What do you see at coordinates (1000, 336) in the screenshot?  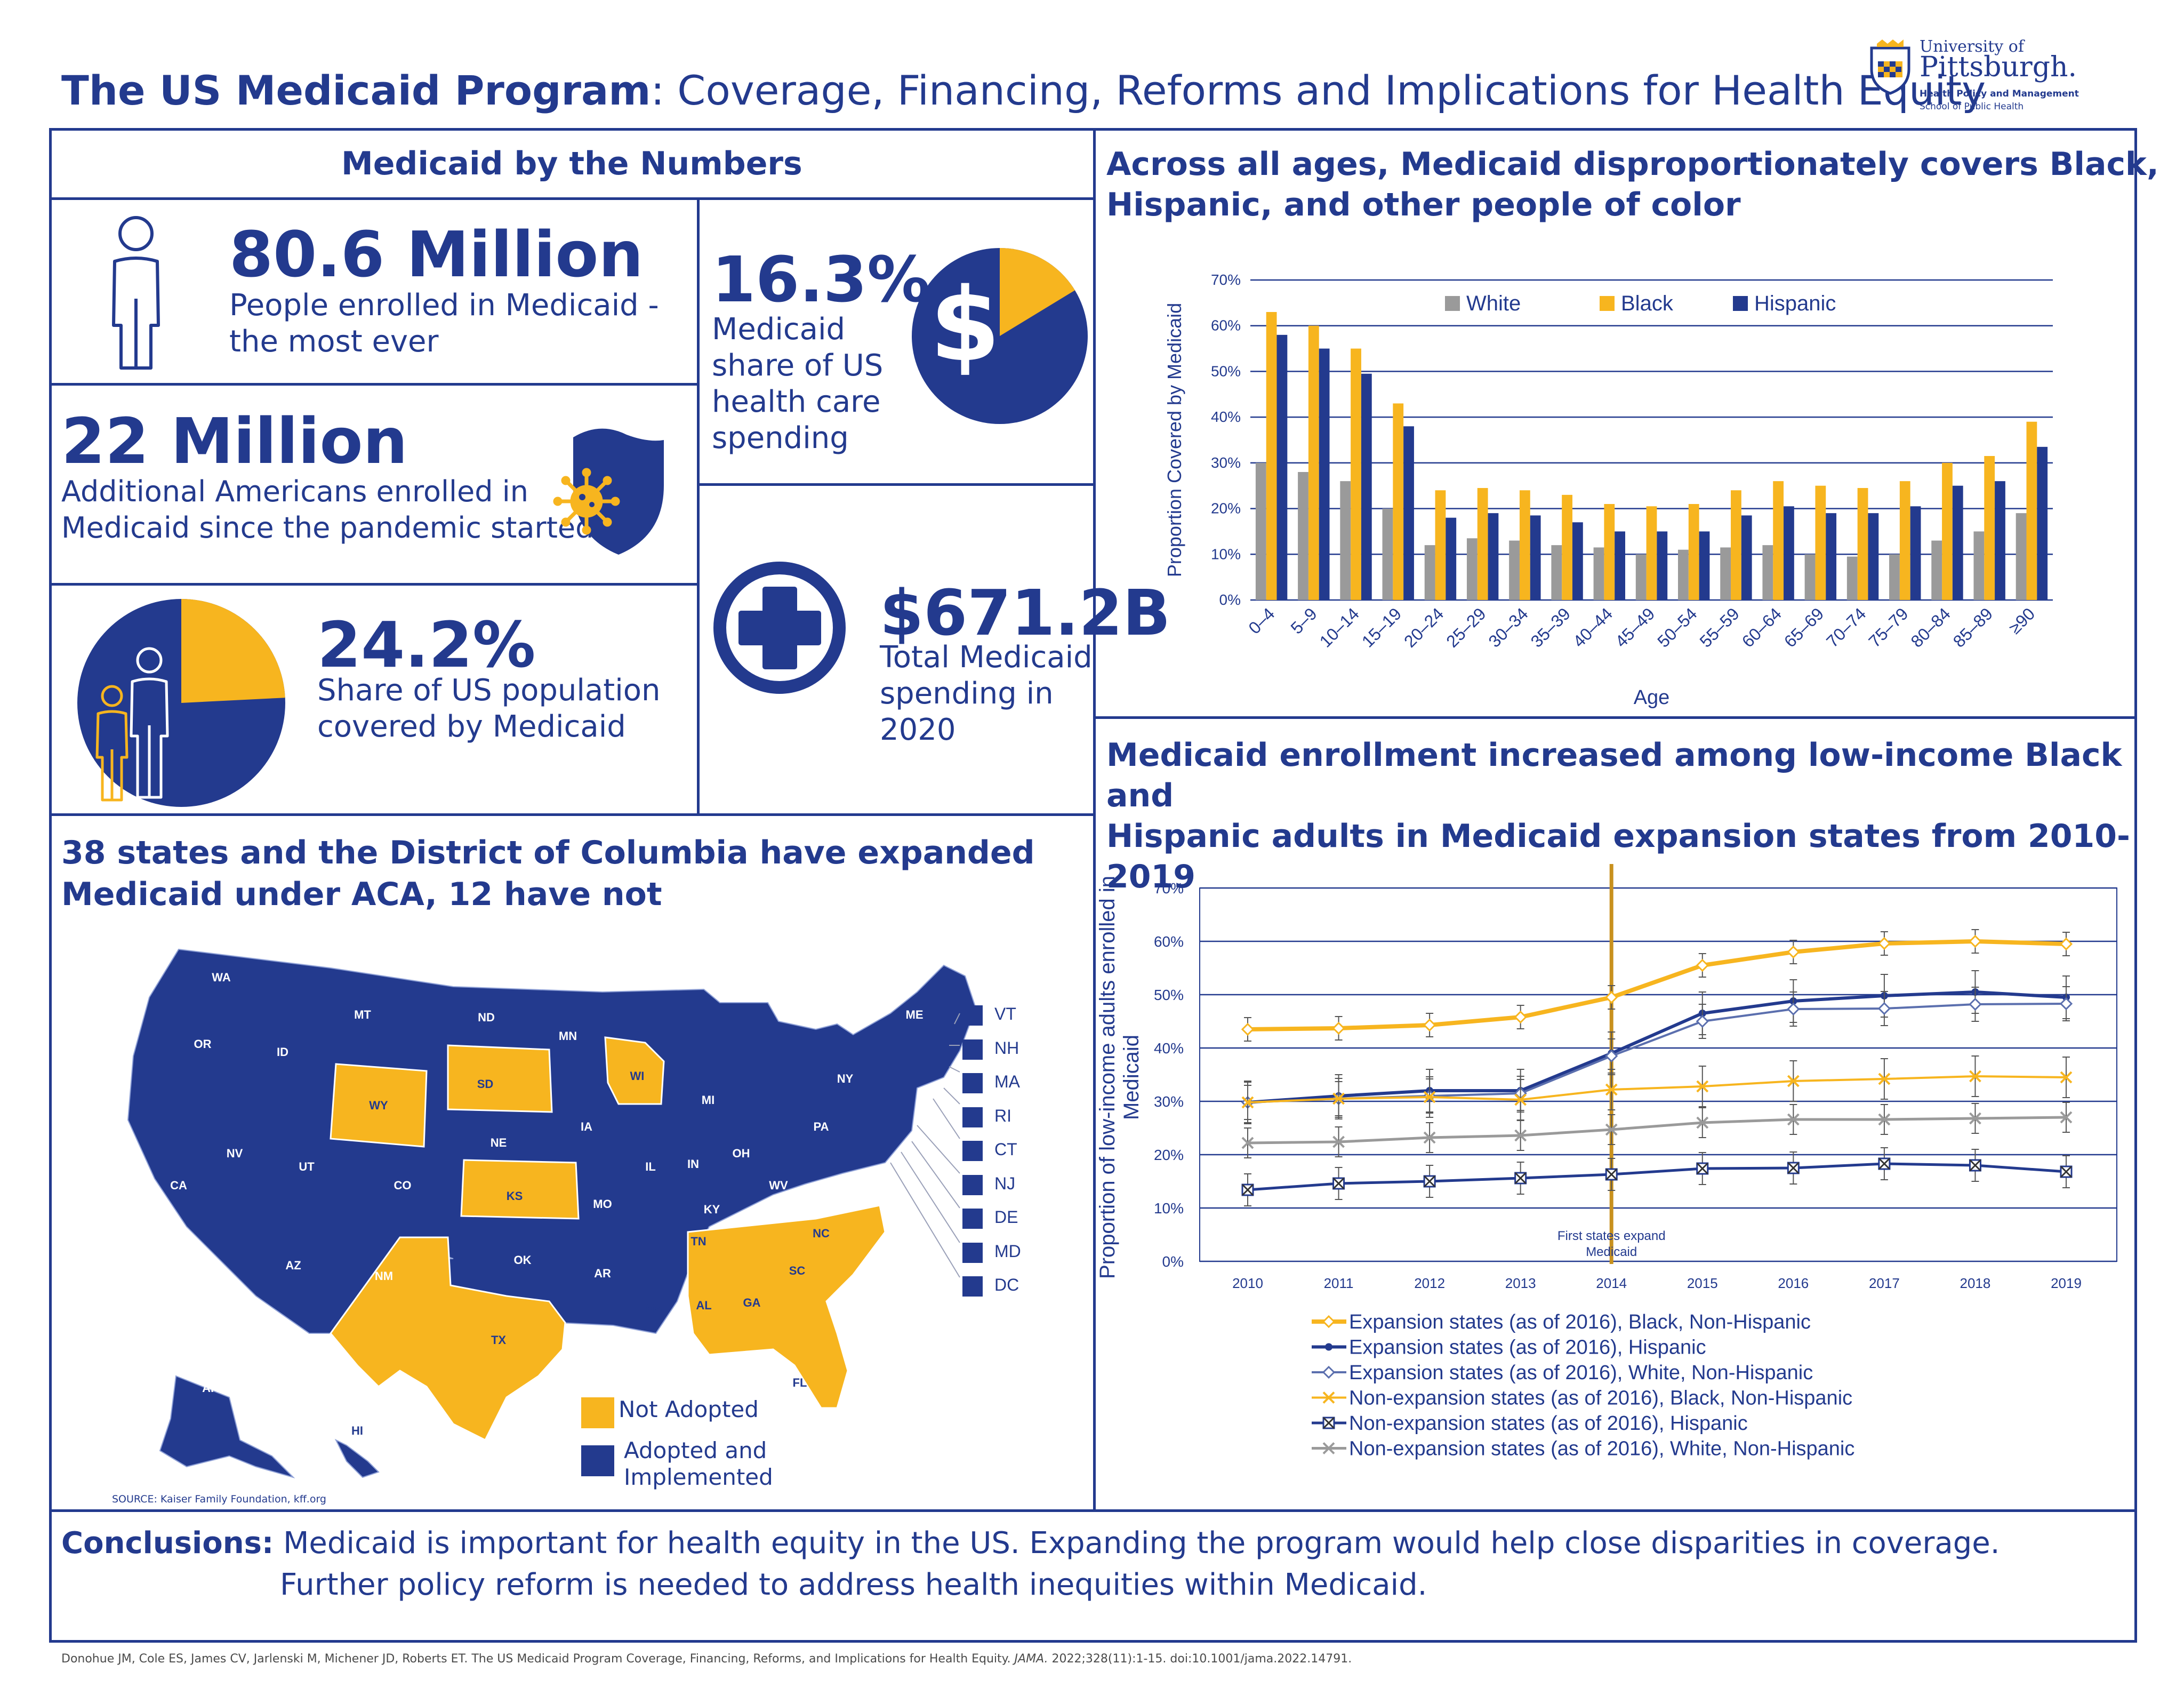 I see `spending-share-pie-chart` at bounding box center [1000, 336].